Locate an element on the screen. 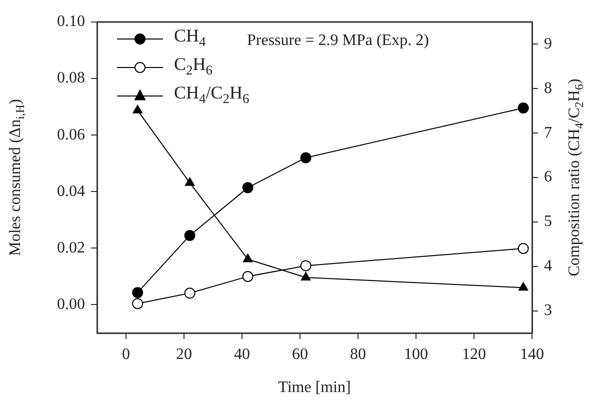 The image size is (589, 403). y2-tick-label: 9 is located at coordinates (548, 43).